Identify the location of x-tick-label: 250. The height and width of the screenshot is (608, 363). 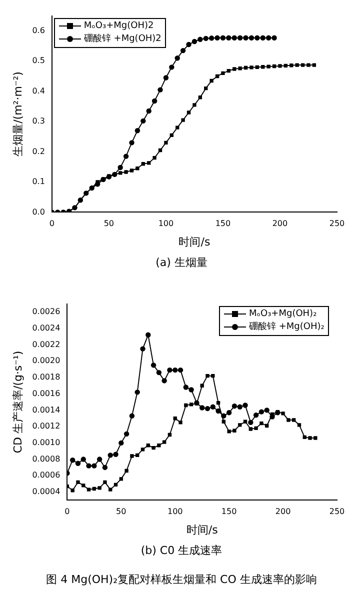
(337, 511).